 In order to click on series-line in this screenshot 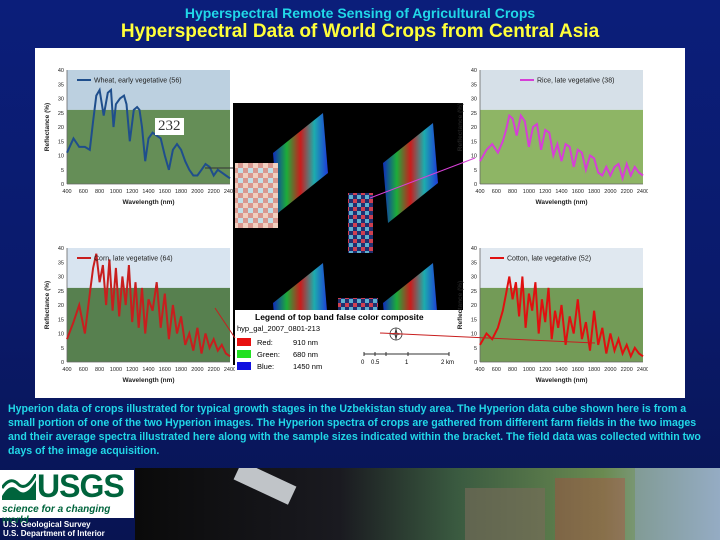, I will do `click(561, 317)`.